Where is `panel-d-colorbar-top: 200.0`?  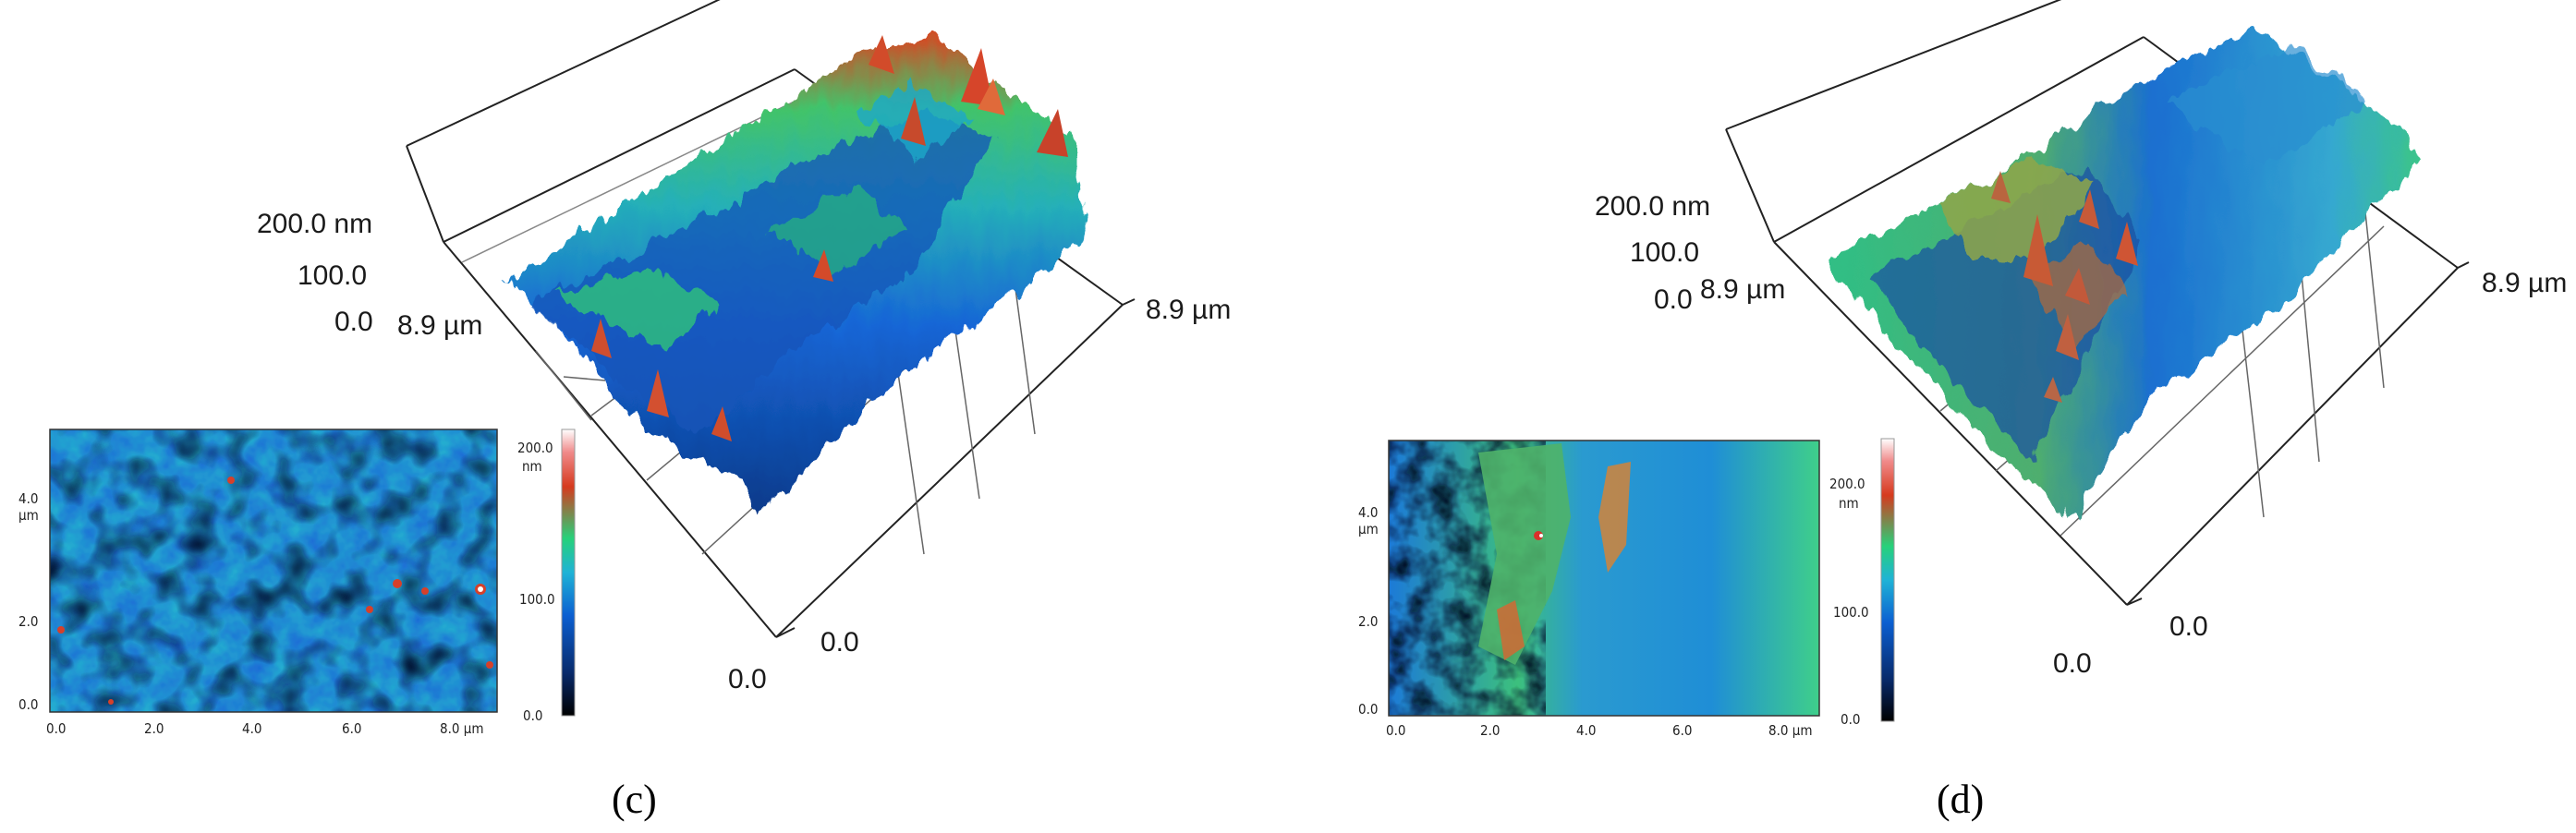 panel-d-colorbar-top: 200.0 is located at coordinates (1847, 484).